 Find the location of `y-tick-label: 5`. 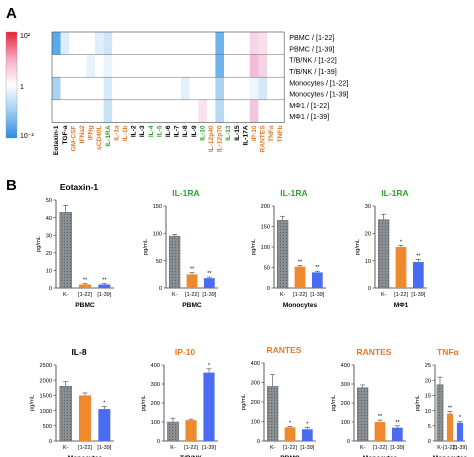

y-tick-label: 5 is located at coordinates (429, 427).